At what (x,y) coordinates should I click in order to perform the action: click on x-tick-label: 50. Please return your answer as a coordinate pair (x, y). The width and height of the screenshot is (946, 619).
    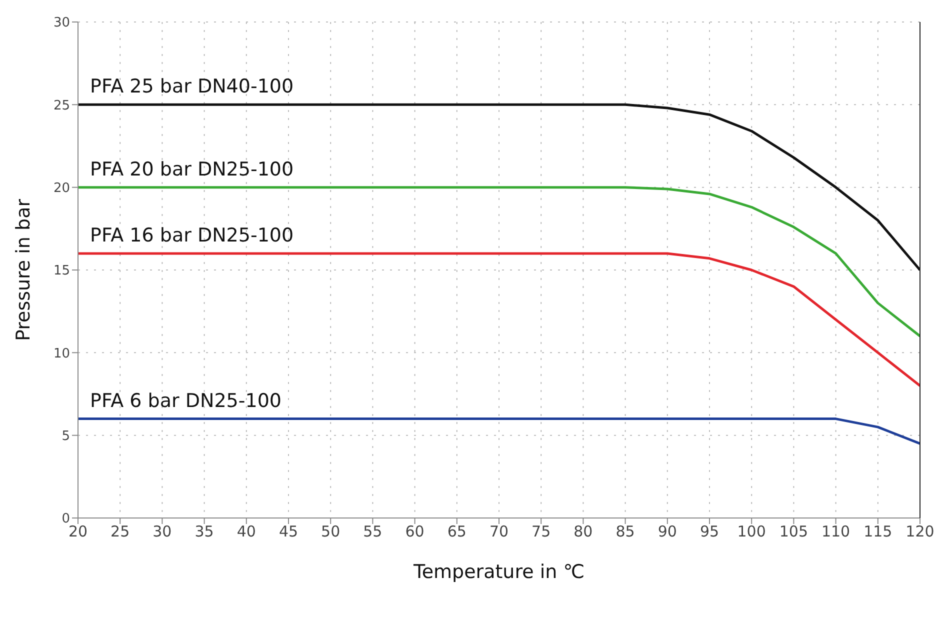
    Looking at the image, I should click on (330, 531).